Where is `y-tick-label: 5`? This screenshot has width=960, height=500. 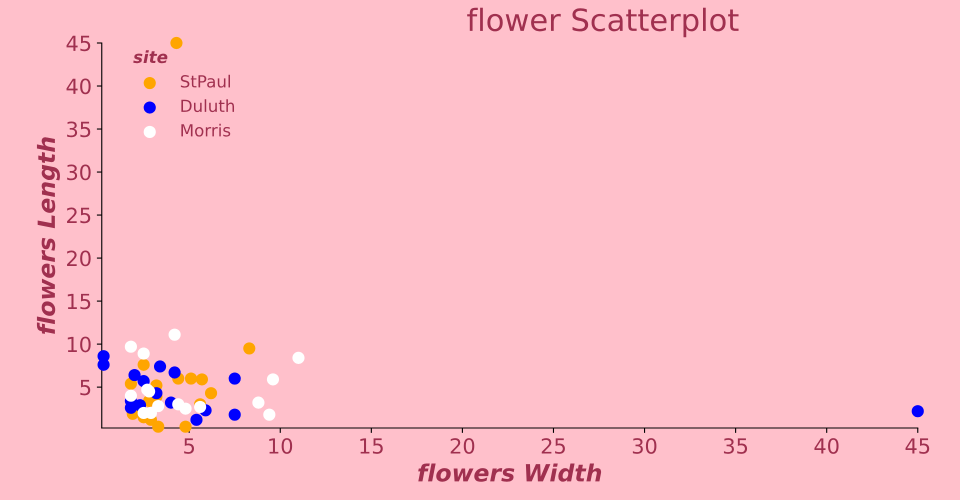
y-tick-label: 5 is located at coordinates (85, 388).